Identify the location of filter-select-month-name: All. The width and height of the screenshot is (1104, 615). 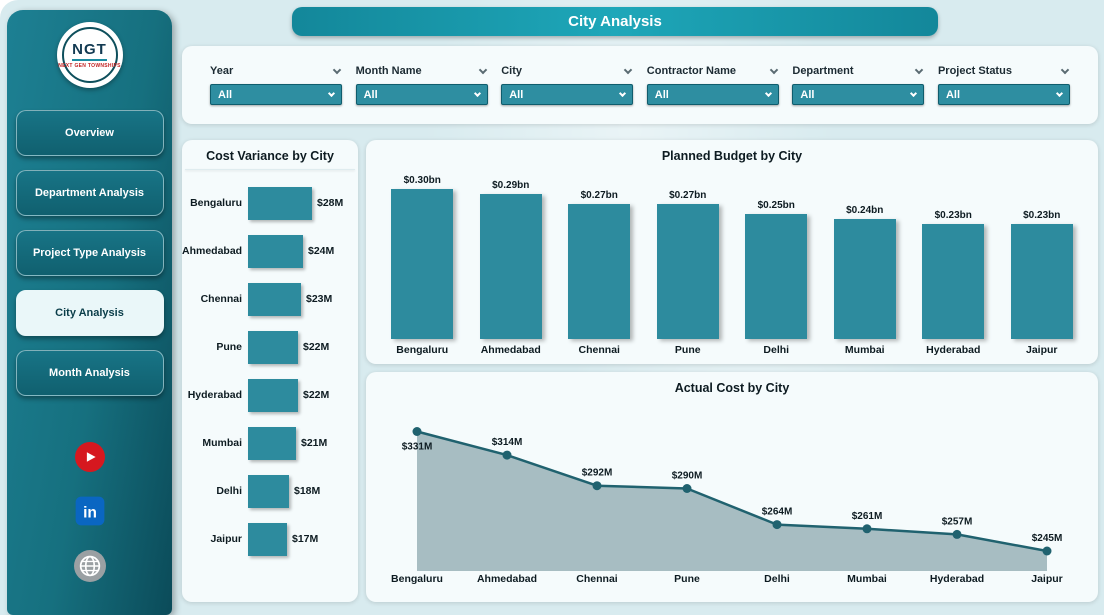
(421, 94).